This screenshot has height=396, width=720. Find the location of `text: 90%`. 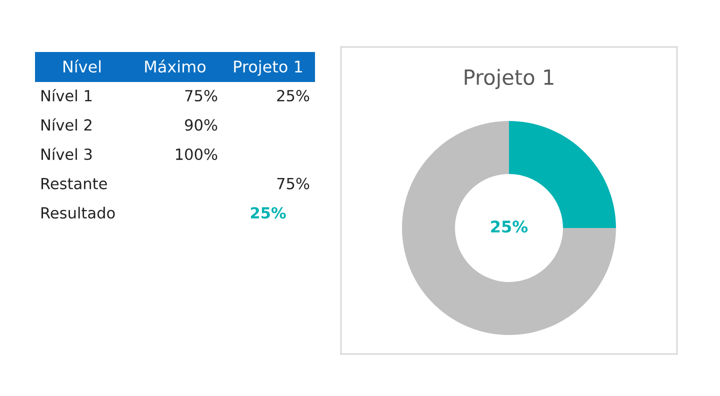

text: 90% is located at coordinates (201, 125).